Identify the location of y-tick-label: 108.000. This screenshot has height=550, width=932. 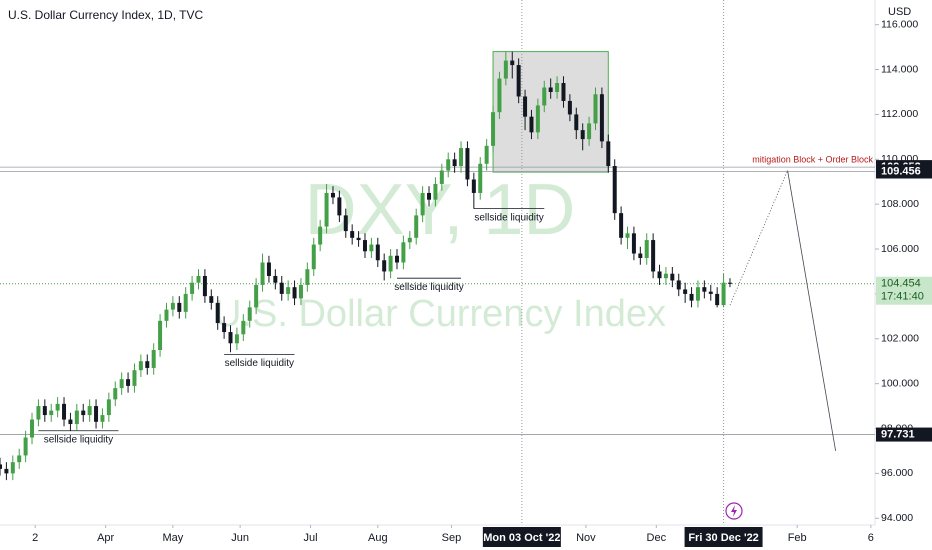
(900, 204).